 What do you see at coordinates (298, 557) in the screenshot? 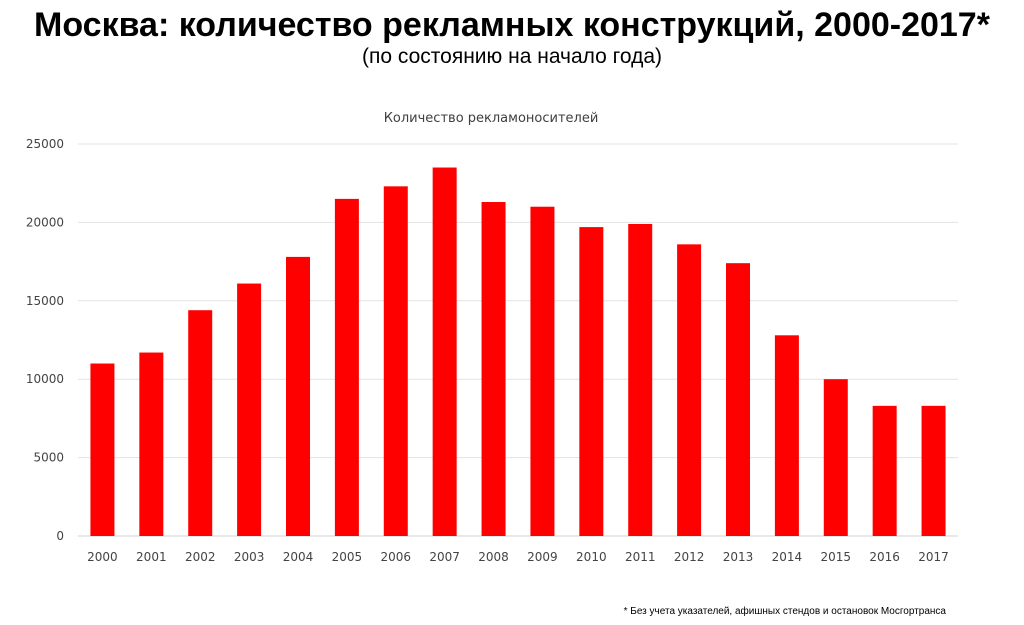
I see `x-tick-label: 2004` at bounding box center [298, 557].